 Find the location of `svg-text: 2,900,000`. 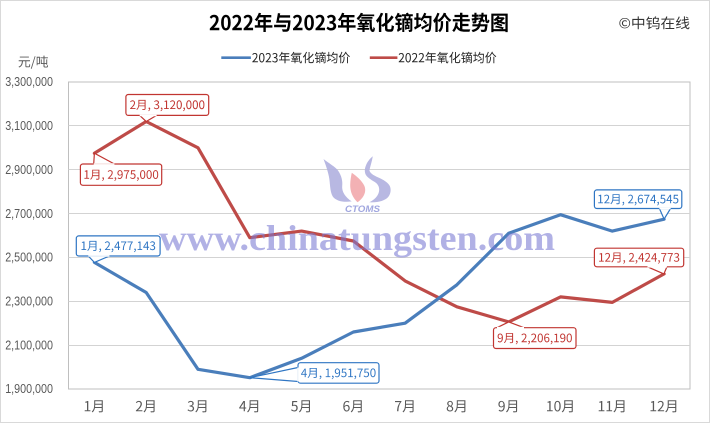

svg-text: 2,900,000 is located at coordinates (29, 170).